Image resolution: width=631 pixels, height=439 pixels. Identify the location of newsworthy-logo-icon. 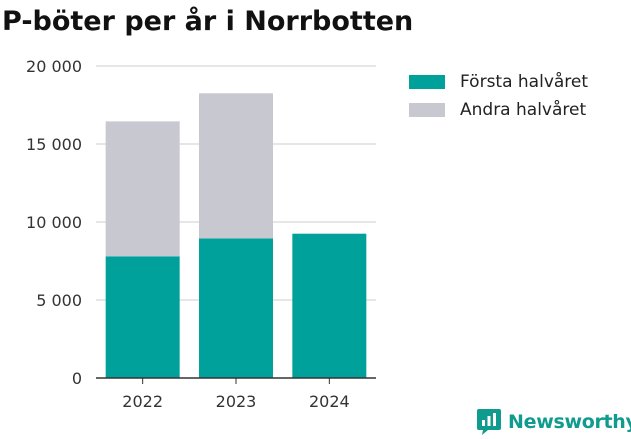
(489, 422).